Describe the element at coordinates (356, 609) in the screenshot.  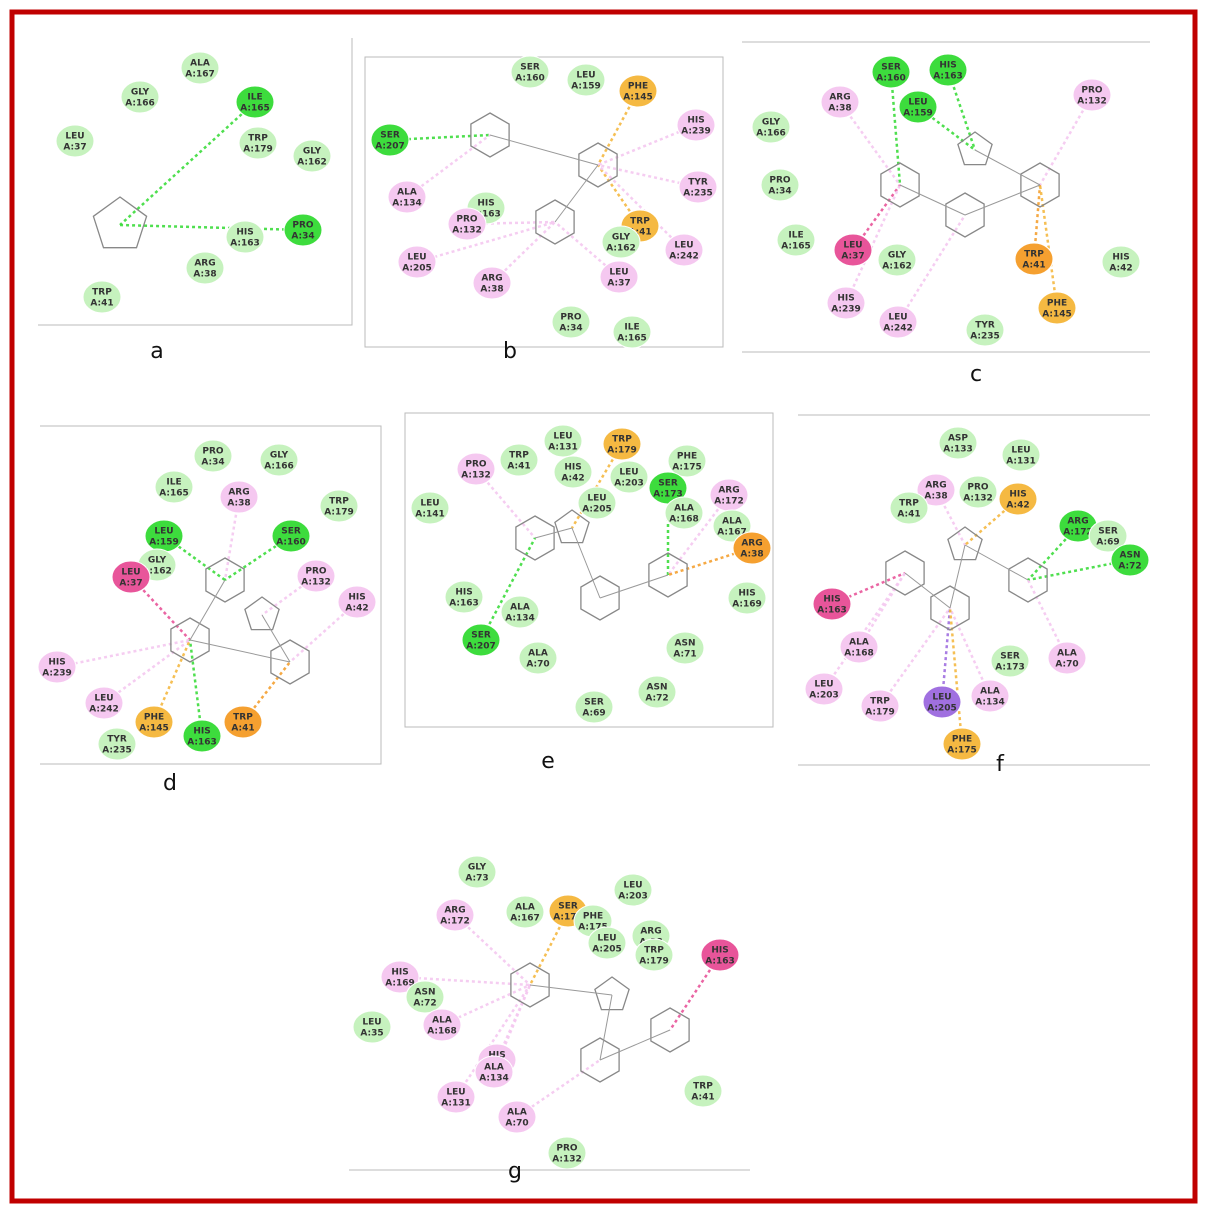
I see `residue-id: A:42` at that location.